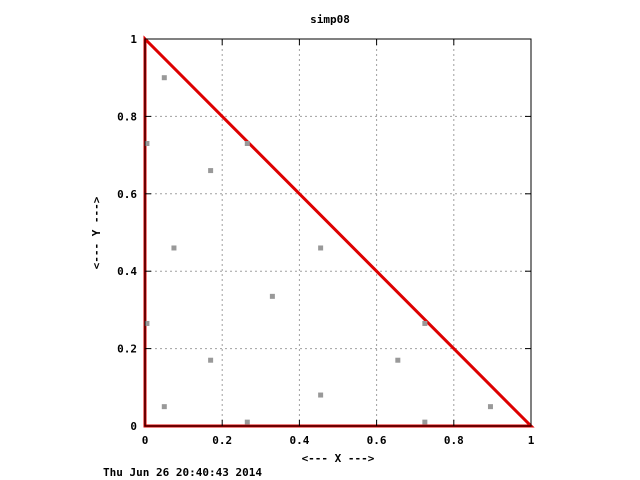  Describe the element at coordinates (127, 194) in the screenshot. I see `y-tick-label: 0.6` at that location.